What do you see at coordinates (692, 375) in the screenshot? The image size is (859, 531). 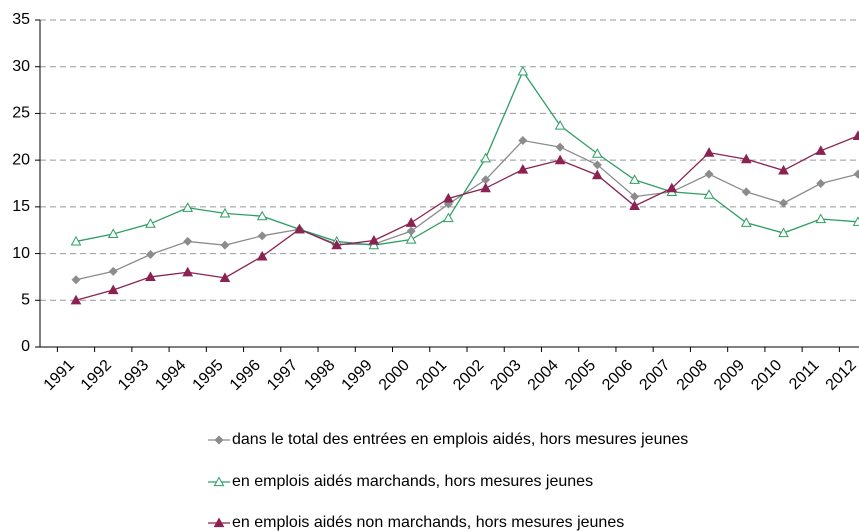 I see `x-tick-label: 2008` at bounding box center [692, 375].